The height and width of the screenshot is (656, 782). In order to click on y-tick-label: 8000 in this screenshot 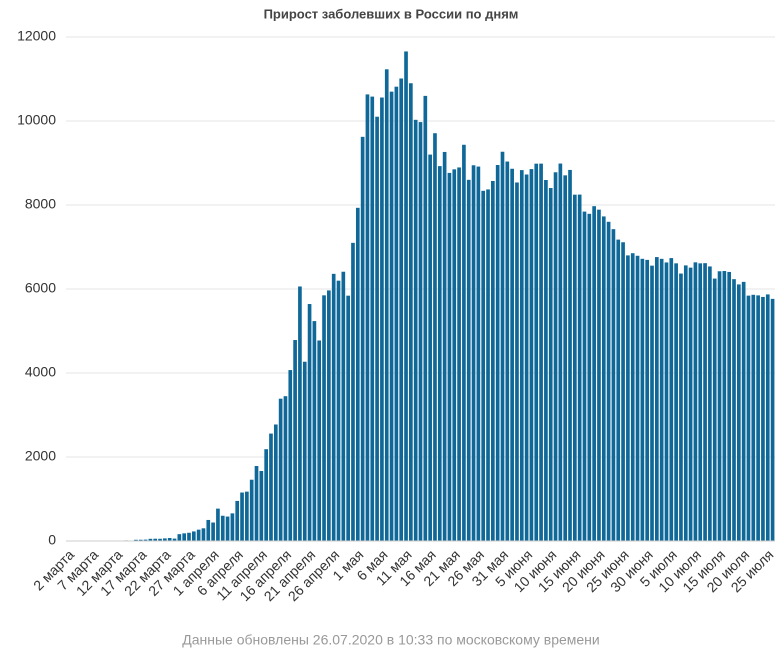, I will do `click(40, 204)`.